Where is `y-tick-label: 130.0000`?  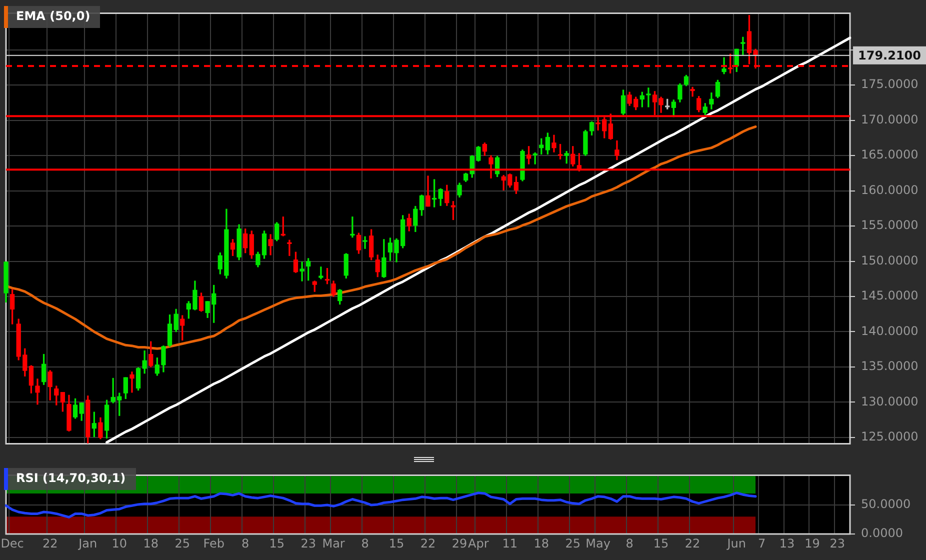 y-tick-label: 130.0000 is located at coordinates (889, 401).